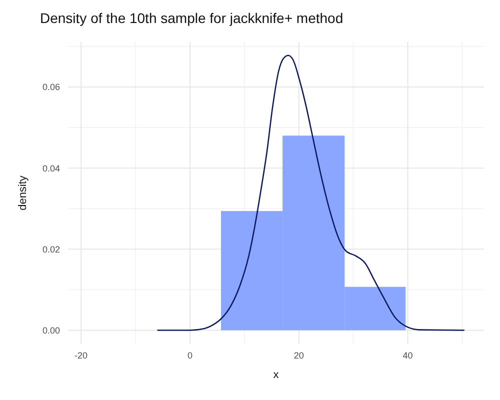  Describe the element at coordinates (407, 355) in the screenshot. I see `x-tick-label: 40` at that location.